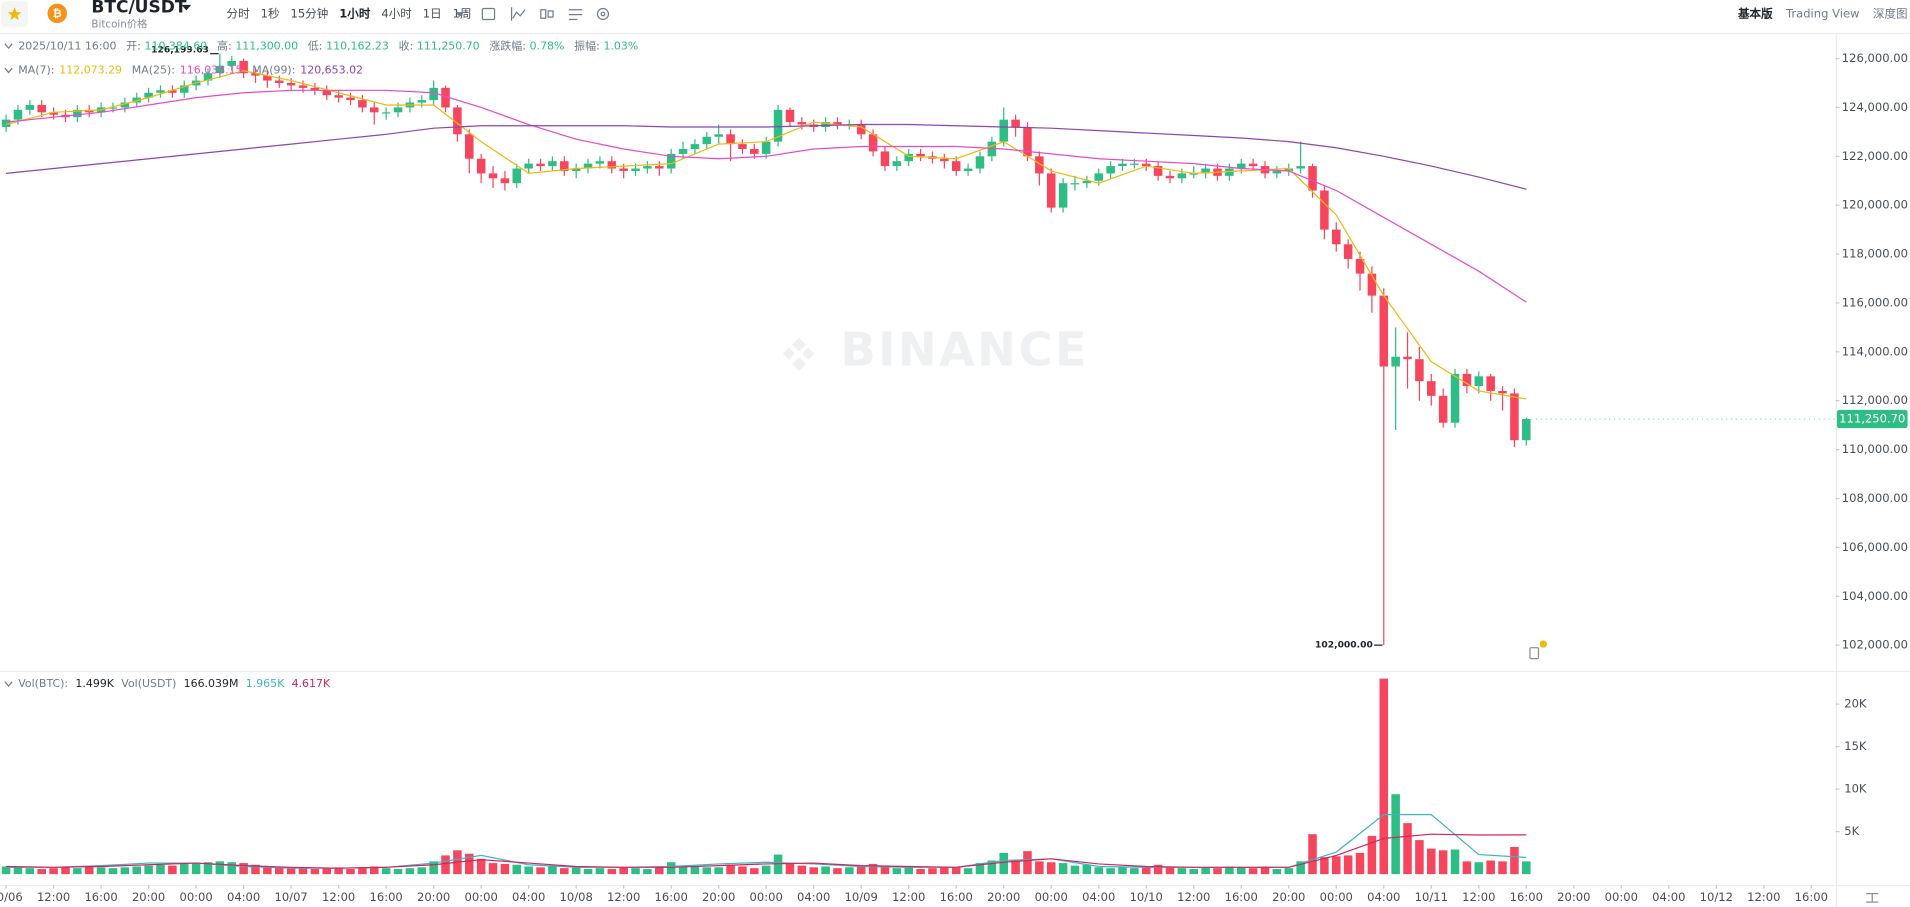 Image resolution: width=1910 pixels, height=907 pixels. I want to click on y-tick-label: 106,000.00, so click(1875, 547).